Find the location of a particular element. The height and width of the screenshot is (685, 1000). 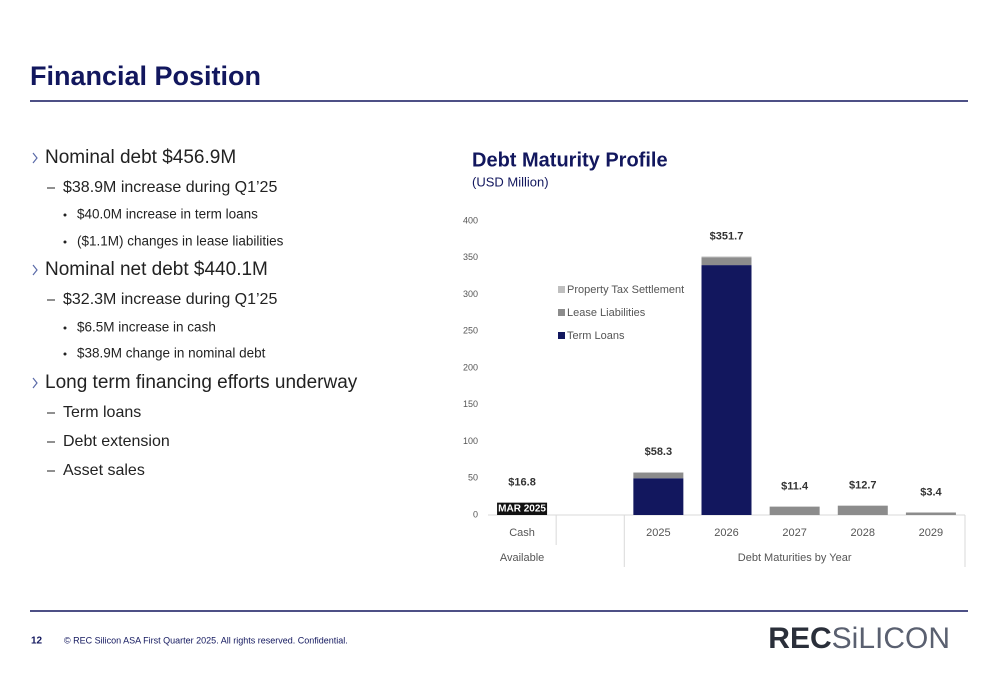

bullet-text: $38.9M increase during Q1’25 is located at coordinates (170, 187).